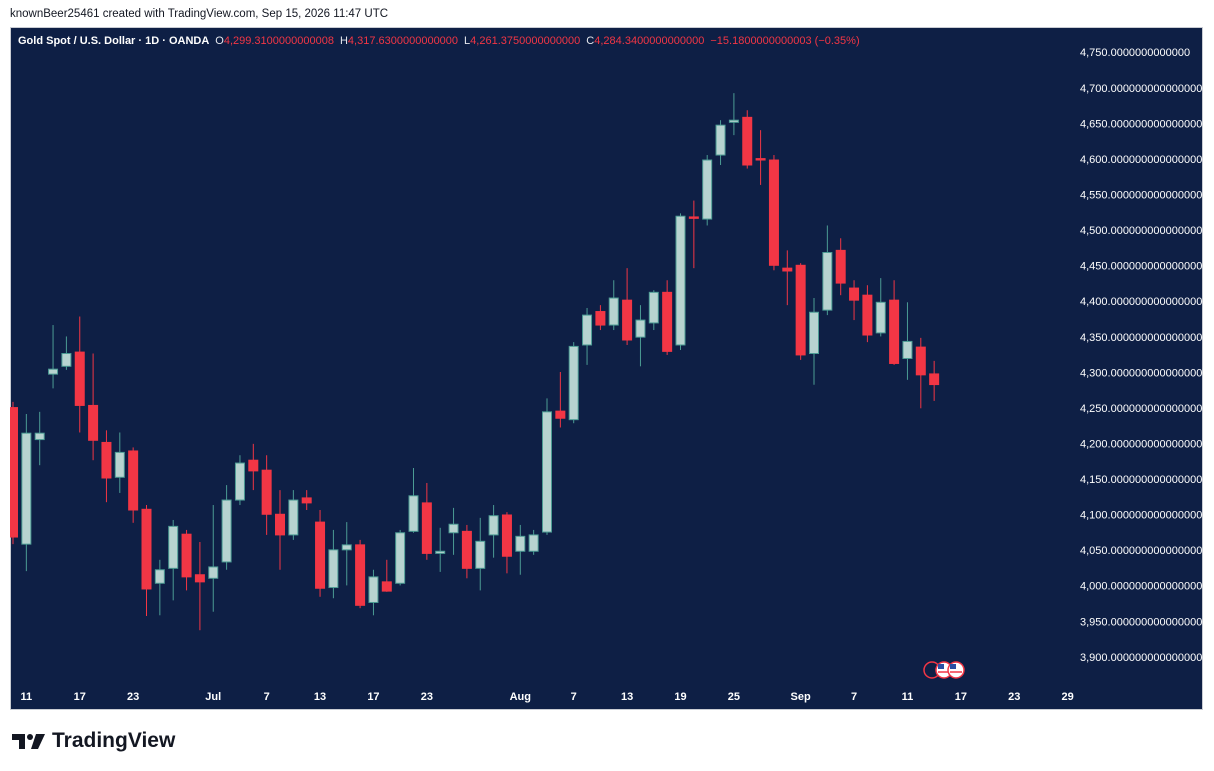  What do you see at coordinates (1141, 89) in the screenshot?
I see `y-tick-label: 4,700.0000000000000000` at bounding box center [1141, 89].